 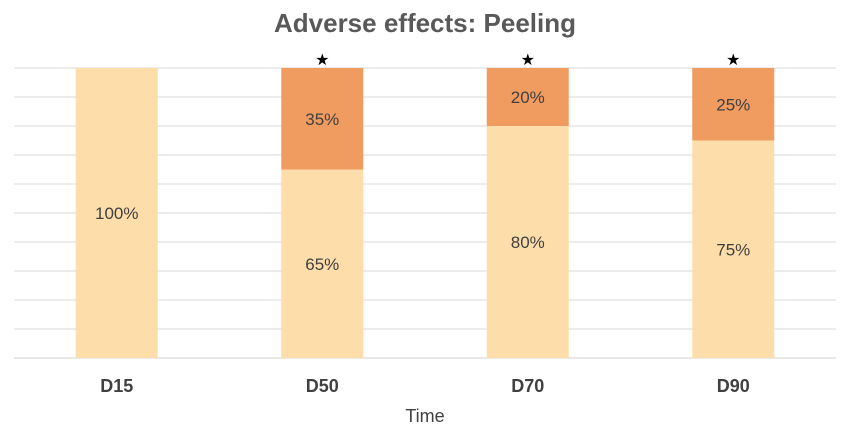 I want to click on x-axis-title: Time, so click(x=425, y=416).